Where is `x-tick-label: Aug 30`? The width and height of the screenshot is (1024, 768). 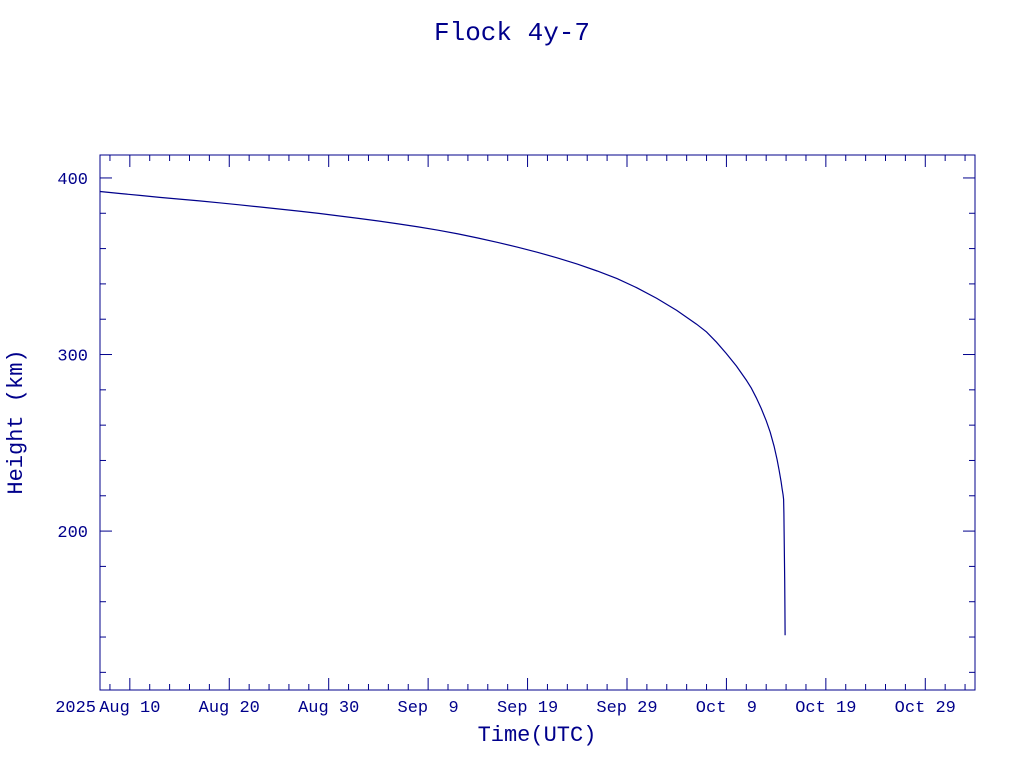
x-tick-label: Aug 30 is located at coordinates (328, 708).